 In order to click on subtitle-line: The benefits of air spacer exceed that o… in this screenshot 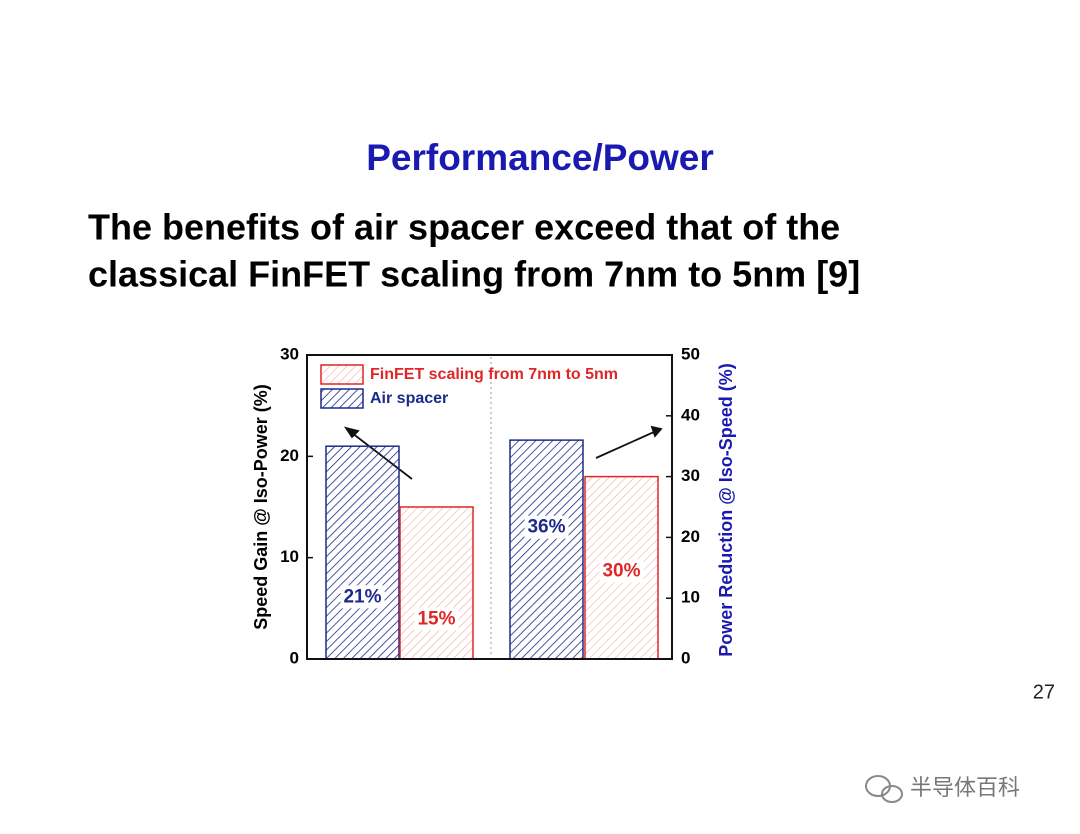, I will do `click(464, 227)`.